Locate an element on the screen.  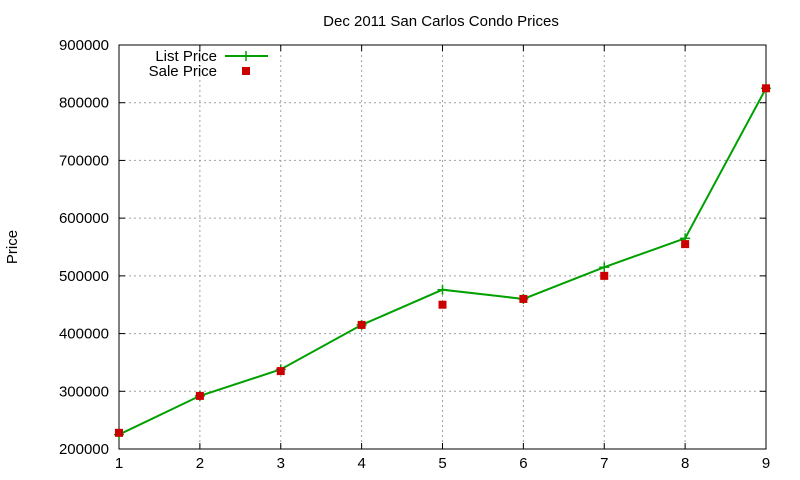
x-tick-label: 8 is located at coordinates (685, 463).